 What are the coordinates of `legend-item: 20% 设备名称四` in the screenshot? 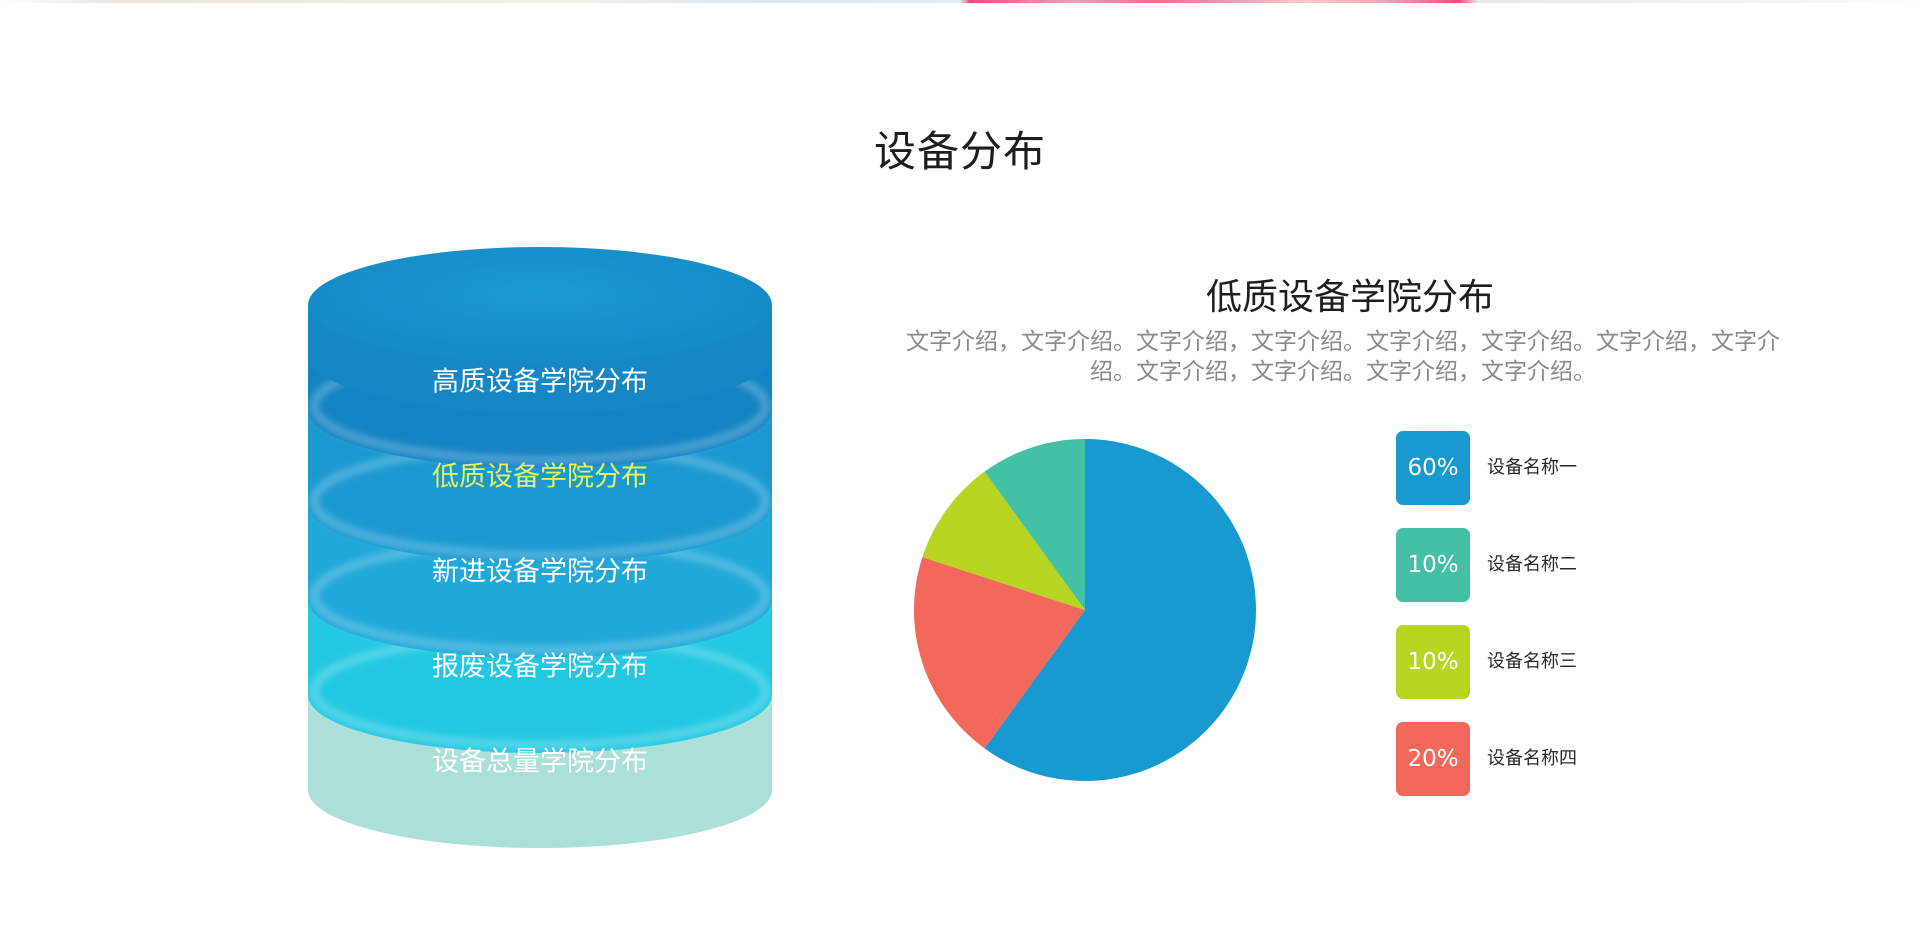 It's located at (1526, 759).